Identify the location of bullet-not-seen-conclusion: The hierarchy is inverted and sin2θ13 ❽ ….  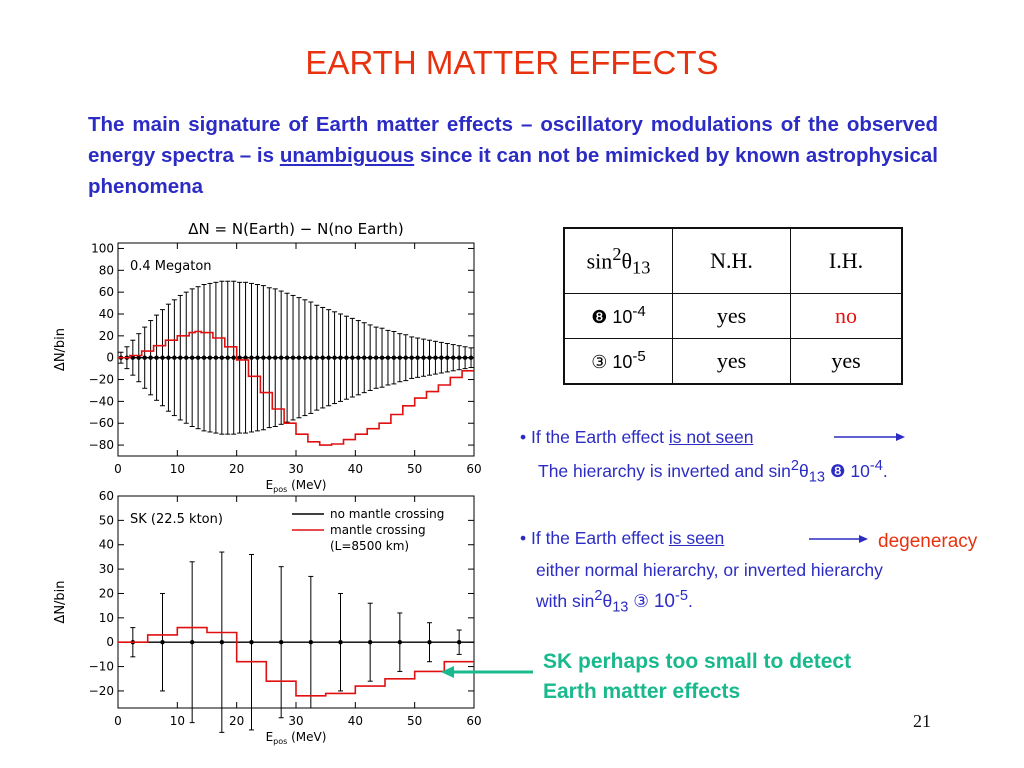
(713, 472).